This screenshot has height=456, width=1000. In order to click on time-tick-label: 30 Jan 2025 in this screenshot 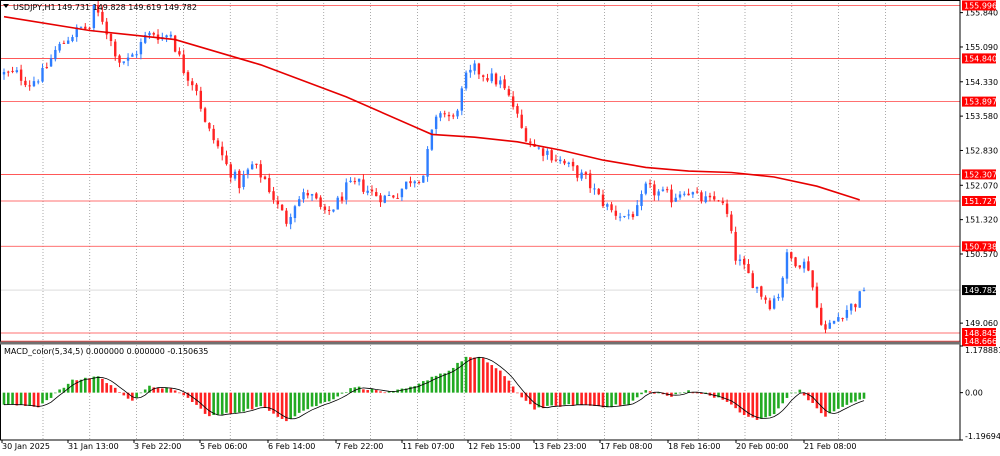, I will do `click(26, 446)`.